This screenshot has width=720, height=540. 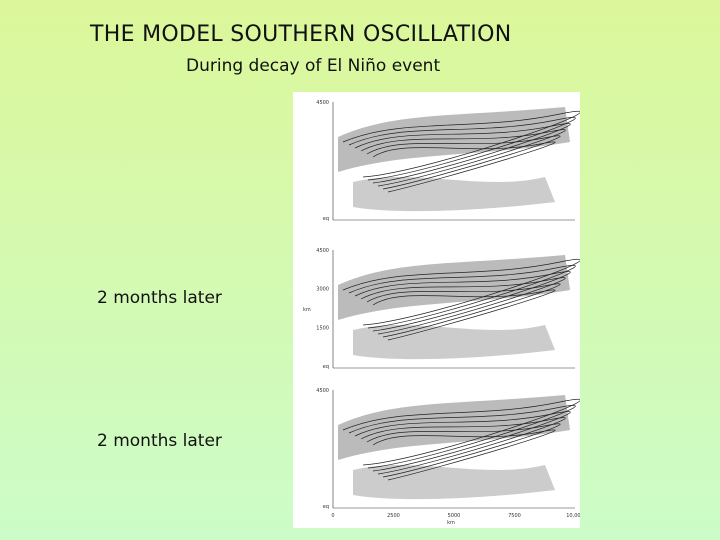 What do you see at coordinates (451, 523) in the screenshot?
I see `x-axis-label: km` at bounding box center [451, 523].